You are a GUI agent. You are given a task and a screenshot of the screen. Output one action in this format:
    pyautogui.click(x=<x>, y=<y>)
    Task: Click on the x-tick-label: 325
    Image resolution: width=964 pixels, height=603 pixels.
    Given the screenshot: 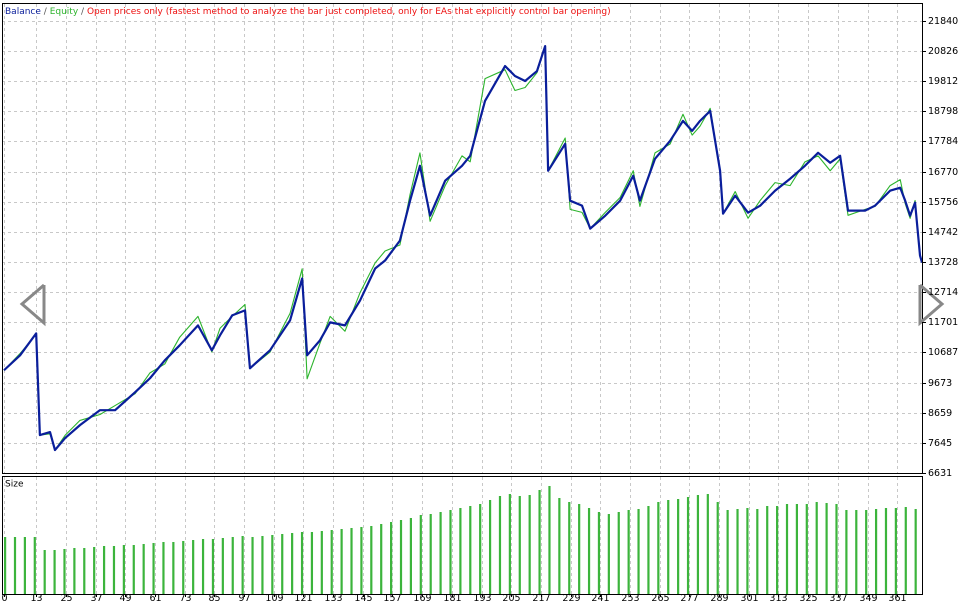 What is the action you would take?
    pyautogui.click(x=808, y=598)
    